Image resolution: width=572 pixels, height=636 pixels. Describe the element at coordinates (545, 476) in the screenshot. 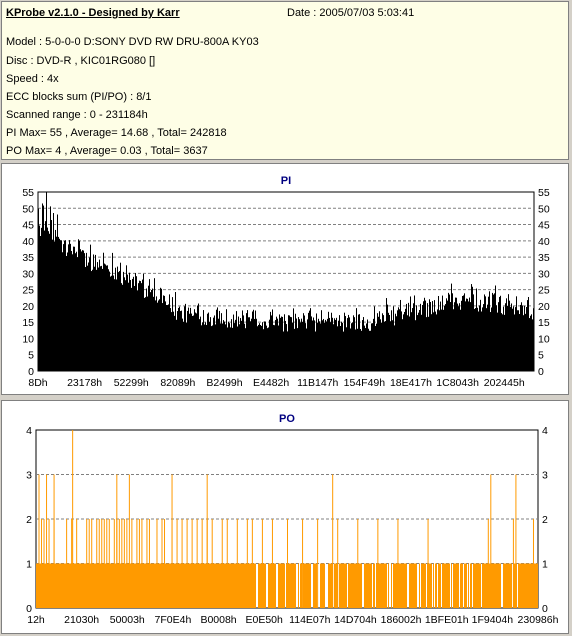

I see `y-tick-label-right: 3` at that location.